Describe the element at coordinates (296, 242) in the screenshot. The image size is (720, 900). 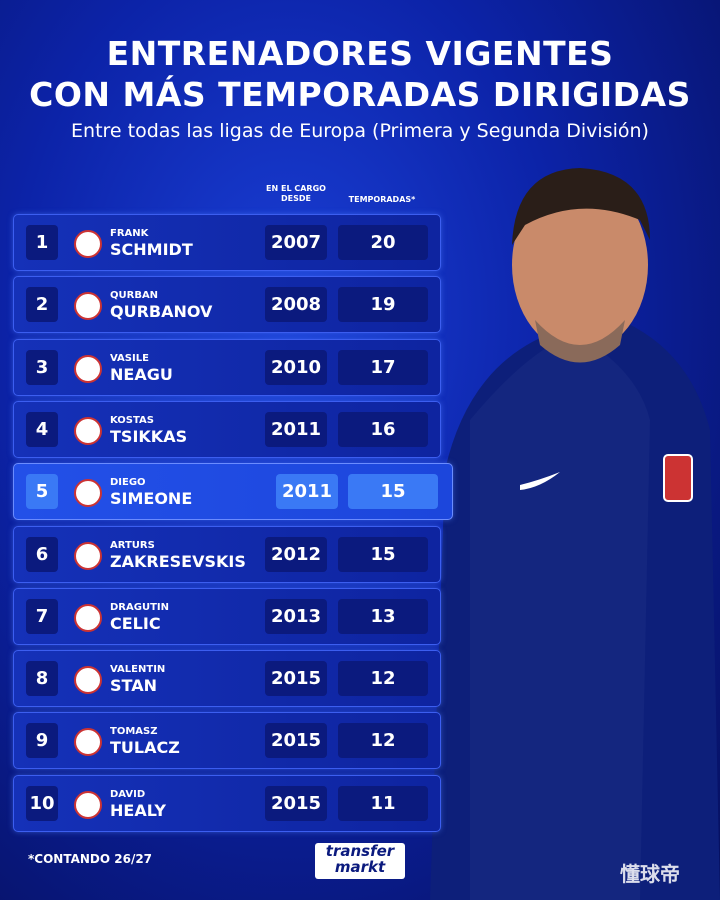
I see `since-year: 2007` at that location.